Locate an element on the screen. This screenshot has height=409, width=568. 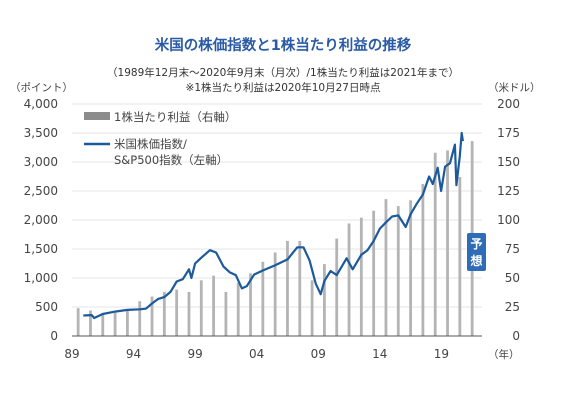
legend: 1株当たり利益（右軸） 米国株価指数/ S&P500指数（左軸） is located at coordinates (160, 138).